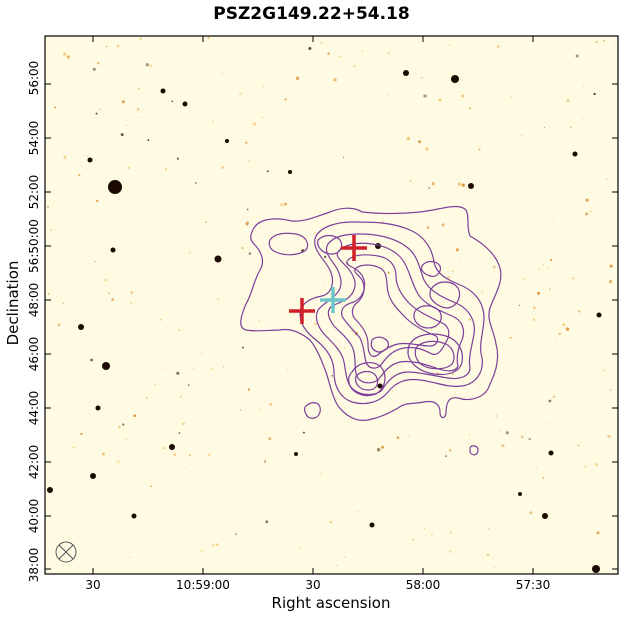 The height and width of the screenshot is (620, 623). I want to click on y-tick-label: 52:00, so click(34, 192).